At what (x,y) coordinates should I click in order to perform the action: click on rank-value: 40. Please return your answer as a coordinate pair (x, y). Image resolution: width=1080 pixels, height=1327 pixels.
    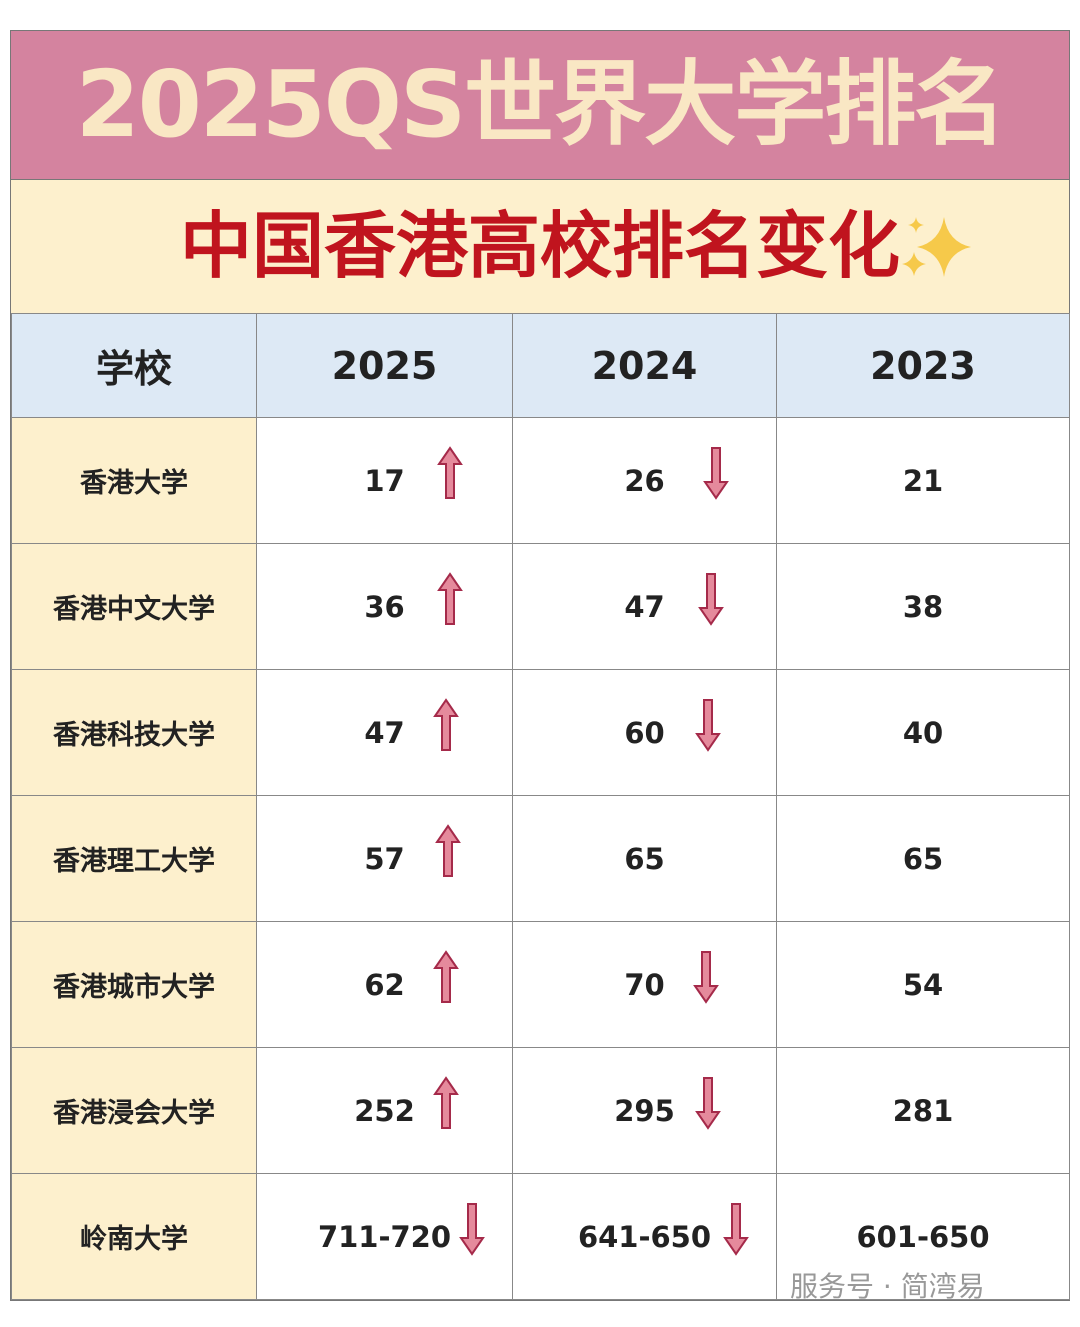
    Looking at the image, I should click on (923, 732).